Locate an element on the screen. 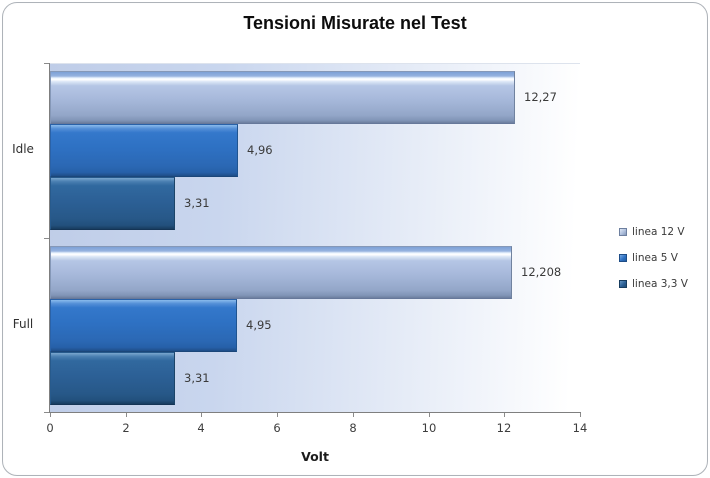 The width and height of the screenshot is (710, 478). x-axis-title: Volt is located at coordinates (315, 456).